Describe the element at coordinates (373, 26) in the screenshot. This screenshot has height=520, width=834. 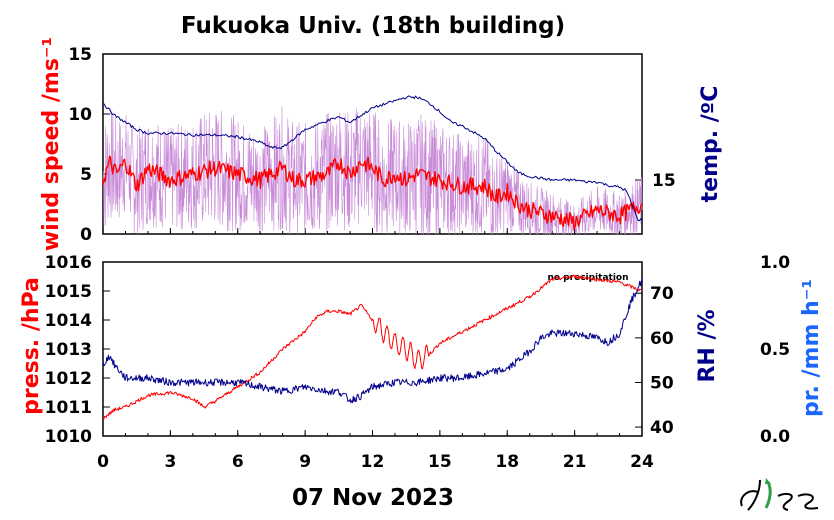
I see `chart-title: Fukuoka Univ. (18th building)` at that location.